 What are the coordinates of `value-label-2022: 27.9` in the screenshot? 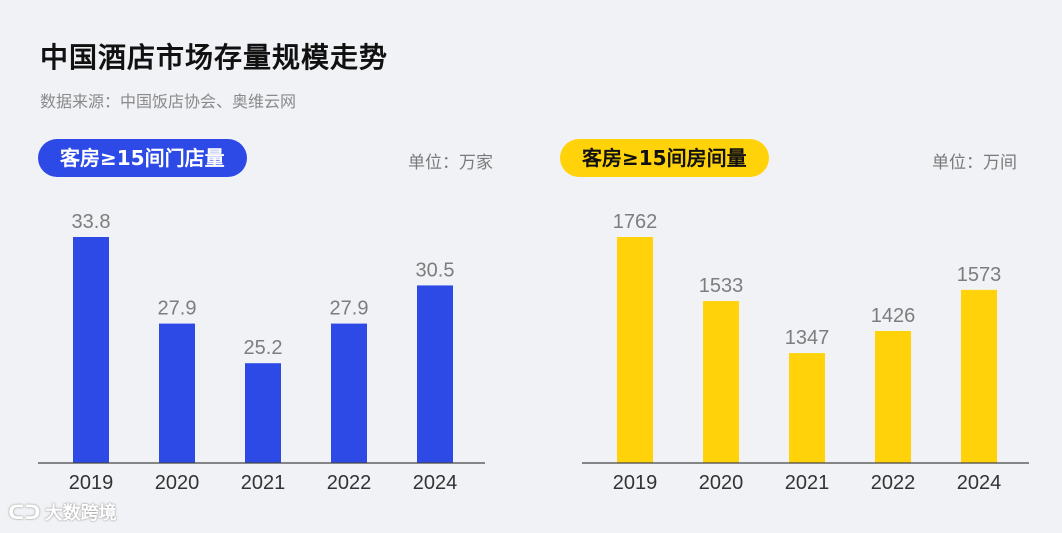 It's located at (349, 309).